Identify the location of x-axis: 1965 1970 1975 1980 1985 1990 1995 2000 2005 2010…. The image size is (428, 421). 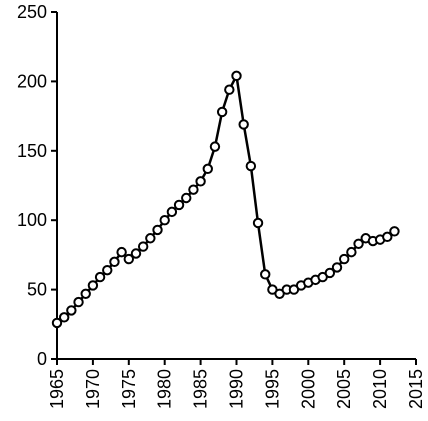
(236, 383).